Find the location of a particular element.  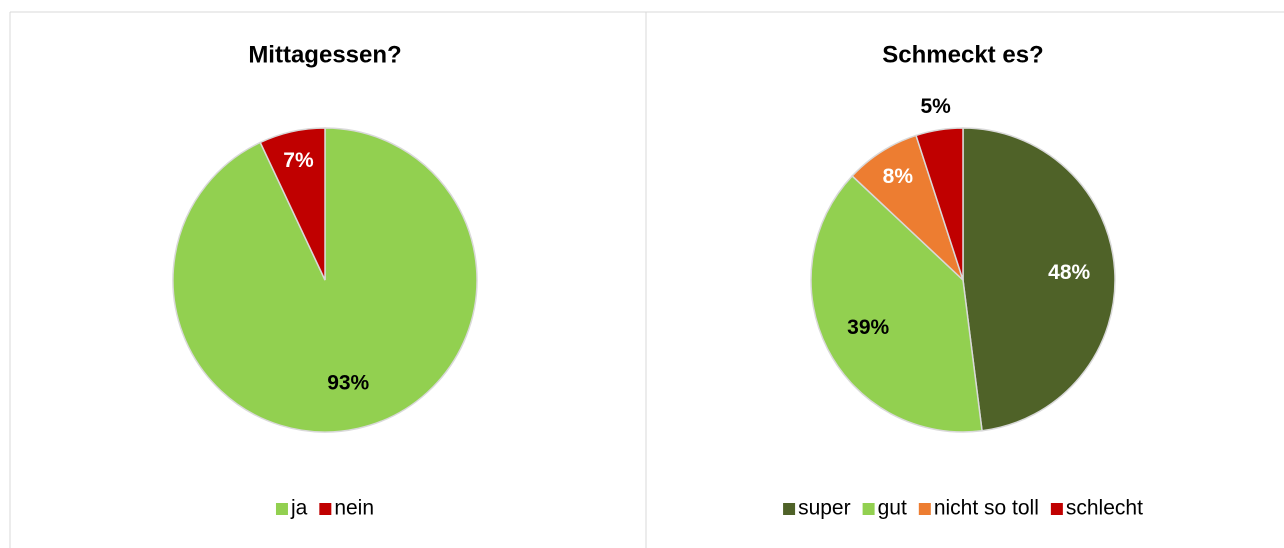

chart-title: Mittagessen? is located at coordinates (324, 54).